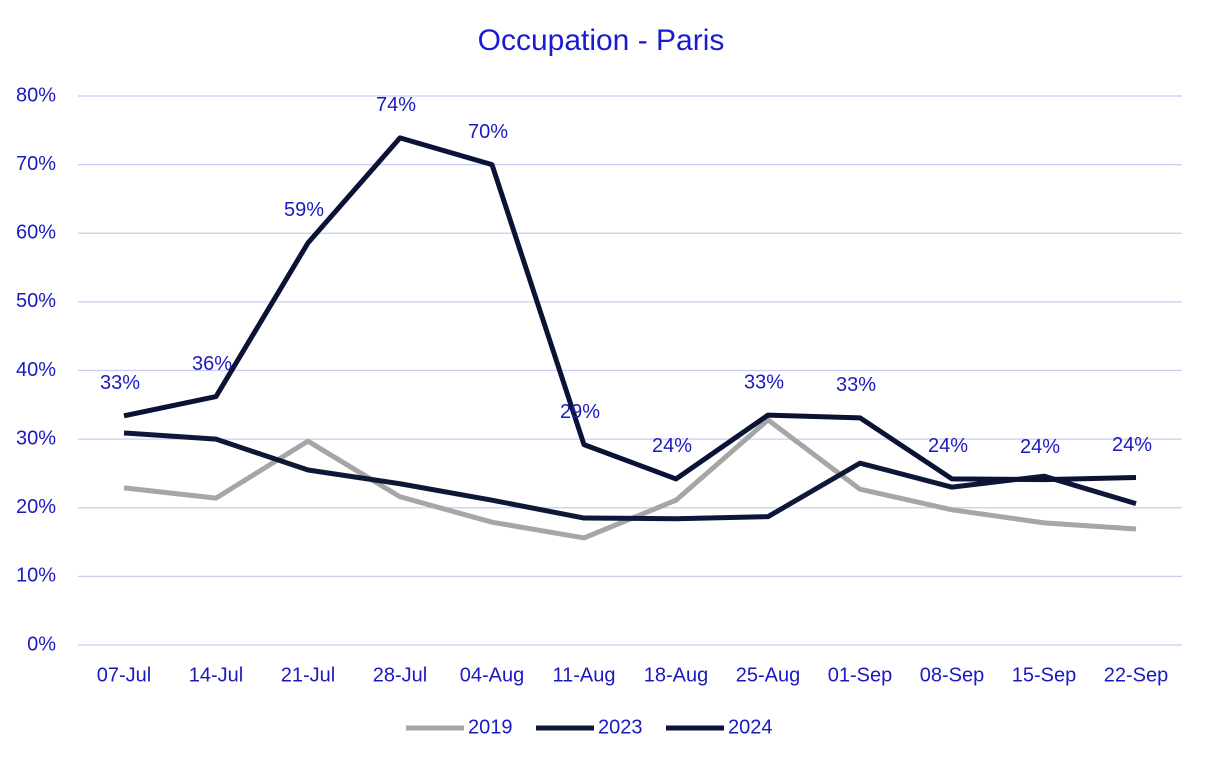  What do you see at coordinates (36, 301) in the screenshot?
I see `y-tick-label: 50%` at bounding box center [36, 301].